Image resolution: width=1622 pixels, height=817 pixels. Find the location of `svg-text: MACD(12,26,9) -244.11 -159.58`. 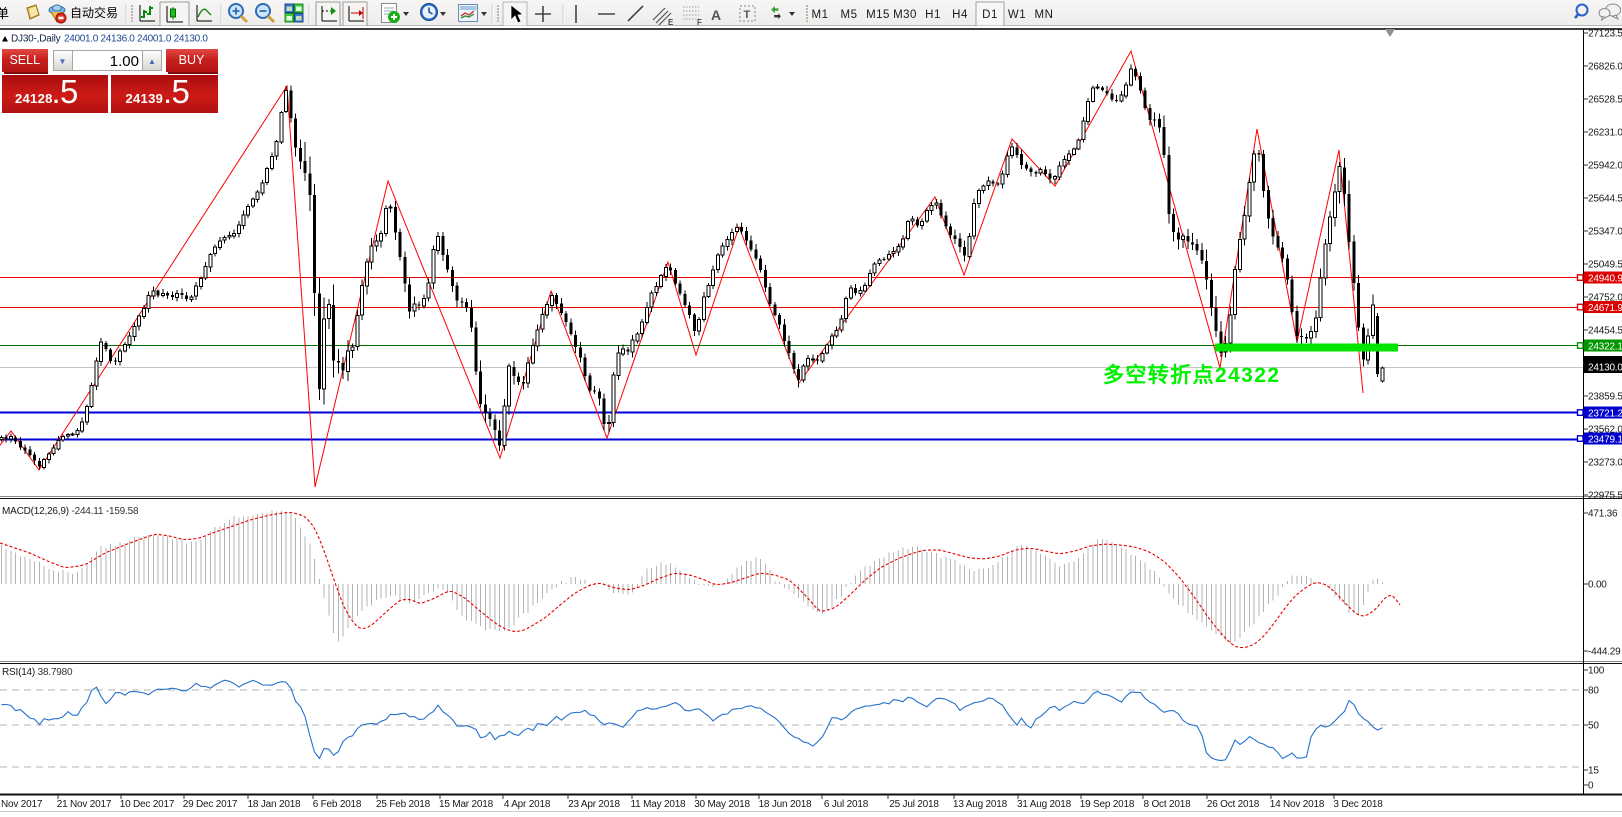

svg-text: MACD(12,26,9) -244.11 -159.58 is located at coordinates (70, 511).